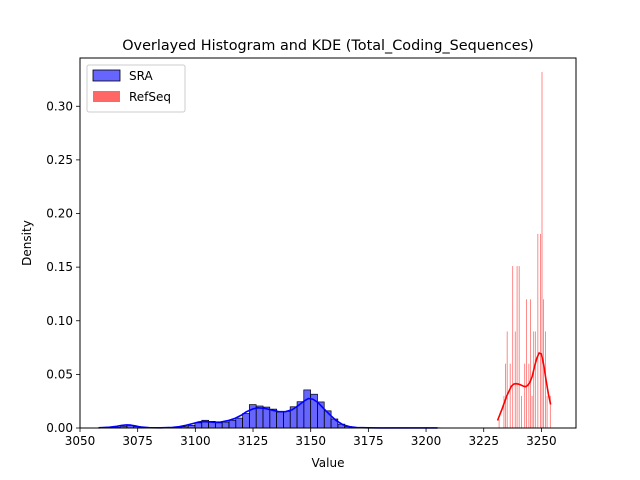 This screenshot has width=640, height=480. Describe the element at coordinates (59, 374) in the screenshot. I see `y-tick-label: 0.05` at that location.